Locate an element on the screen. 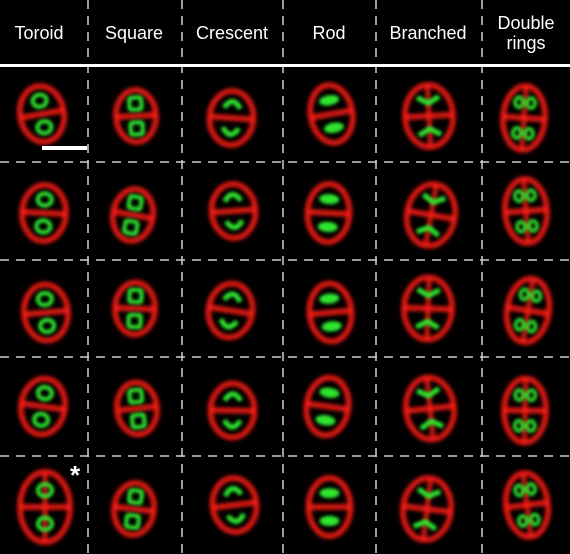 The image size is (570, 554). column-header-rod: Rod is located at coordinates (329, 33).